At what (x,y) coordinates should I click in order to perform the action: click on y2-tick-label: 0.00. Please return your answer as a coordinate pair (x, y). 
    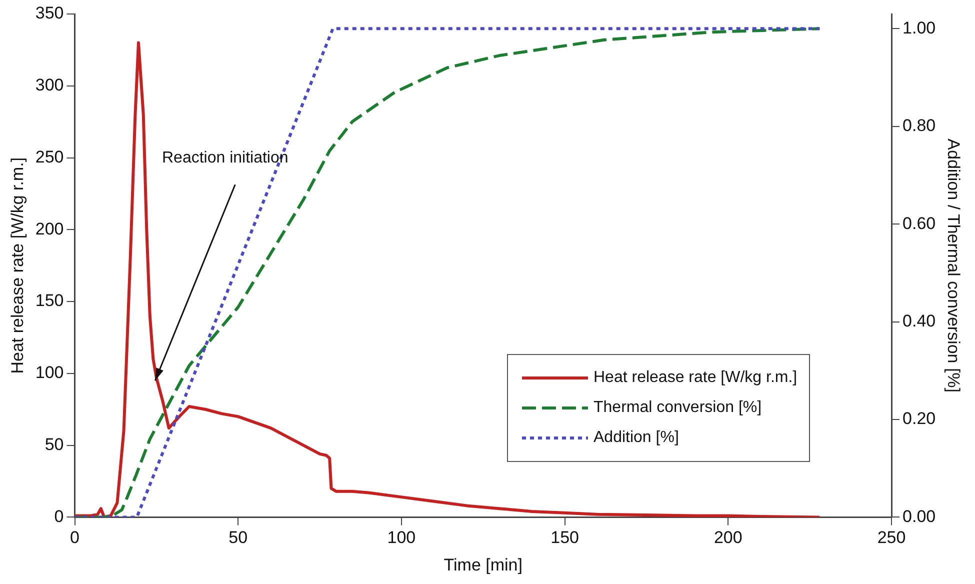
    Looking at the image, I should click on (919, 516).